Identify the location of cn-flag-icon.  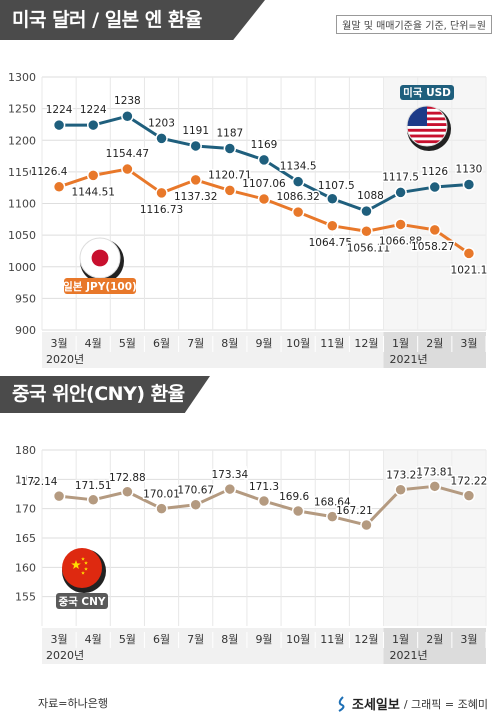
(84, 570).